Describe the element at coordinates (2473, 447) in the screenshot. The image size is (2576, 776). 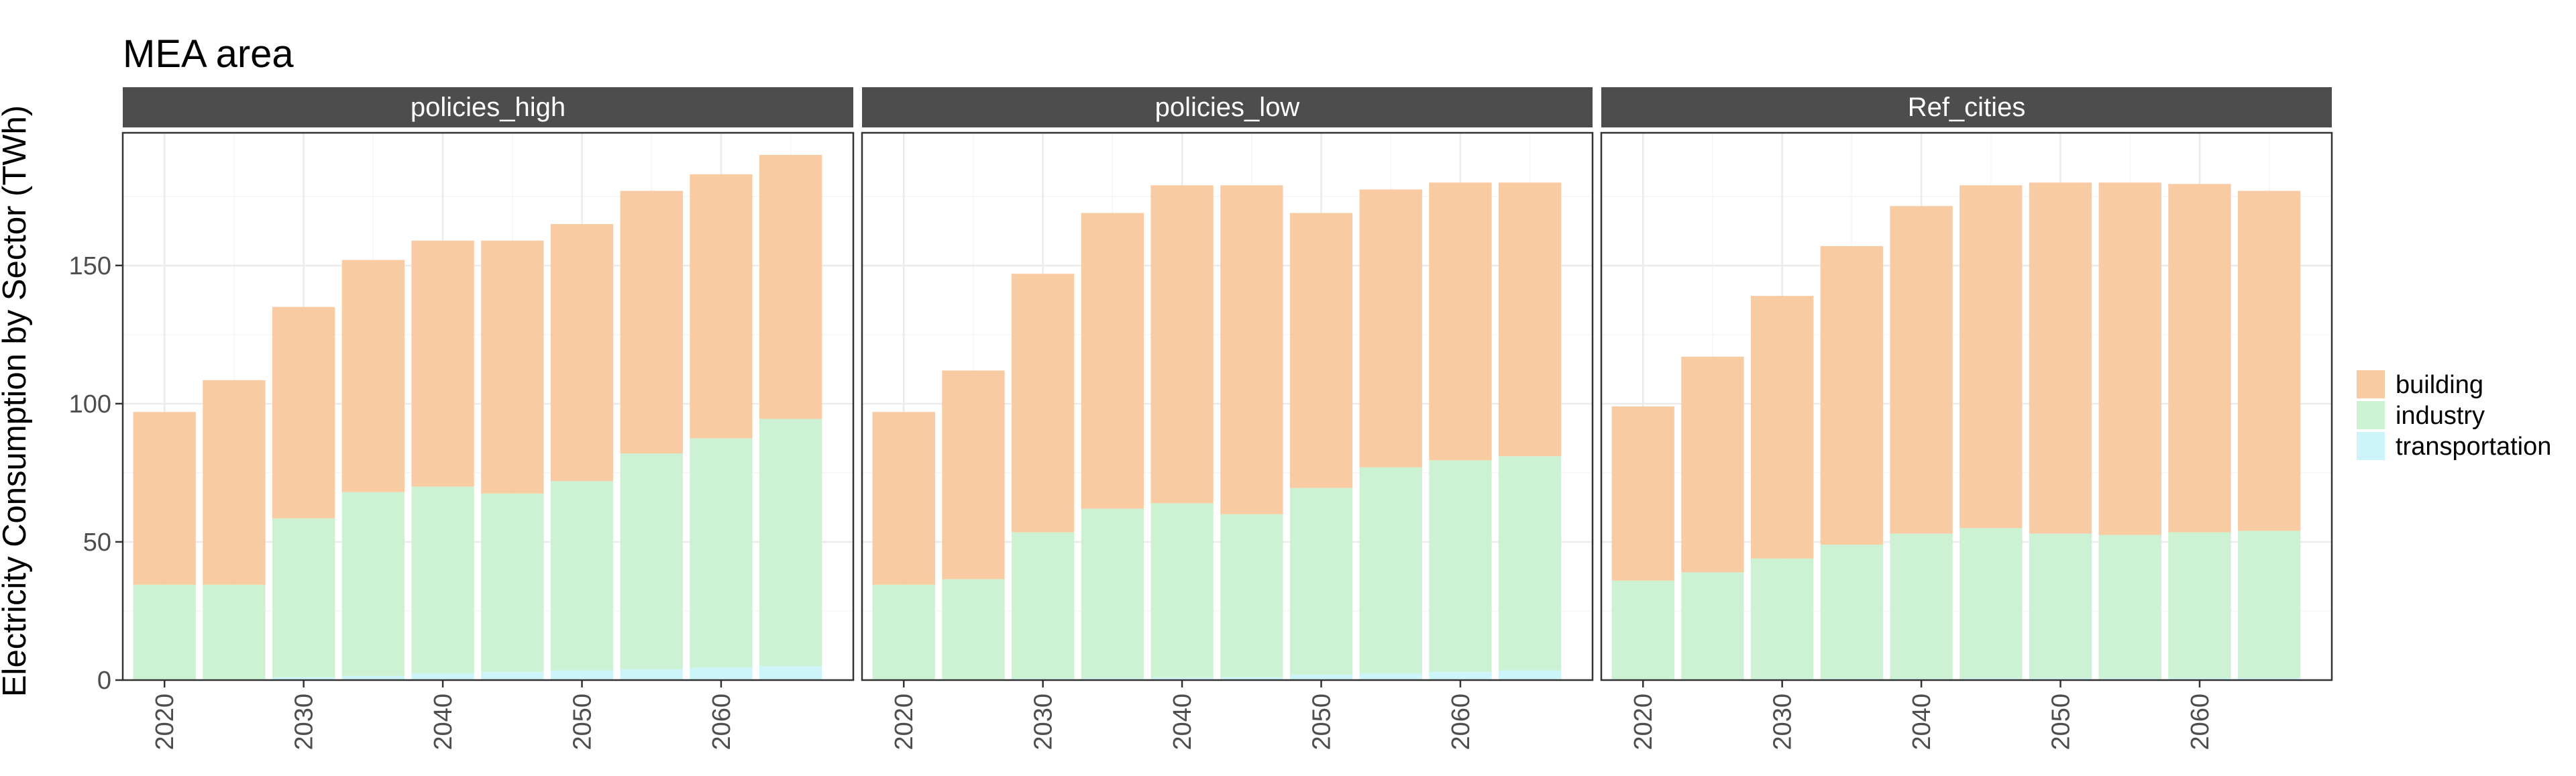
I see `legend-label-transportation: transportation` at that location.